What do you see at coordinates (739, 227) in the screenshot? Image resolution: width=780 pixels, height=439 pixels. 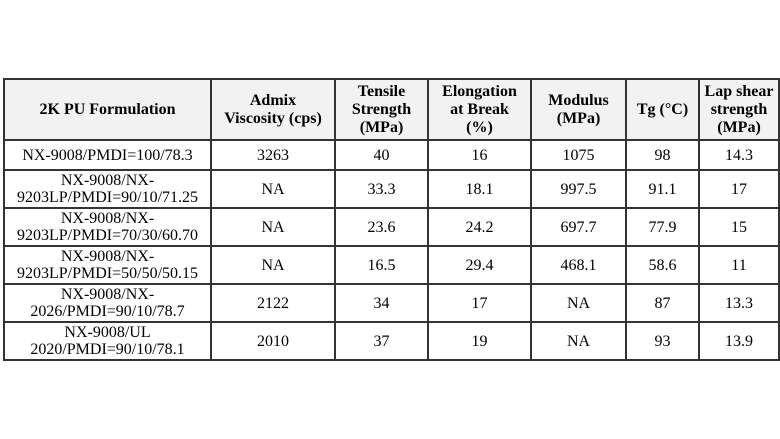 I see `cell-lap-shear-strength: 15` at bounding box center [739, 227].